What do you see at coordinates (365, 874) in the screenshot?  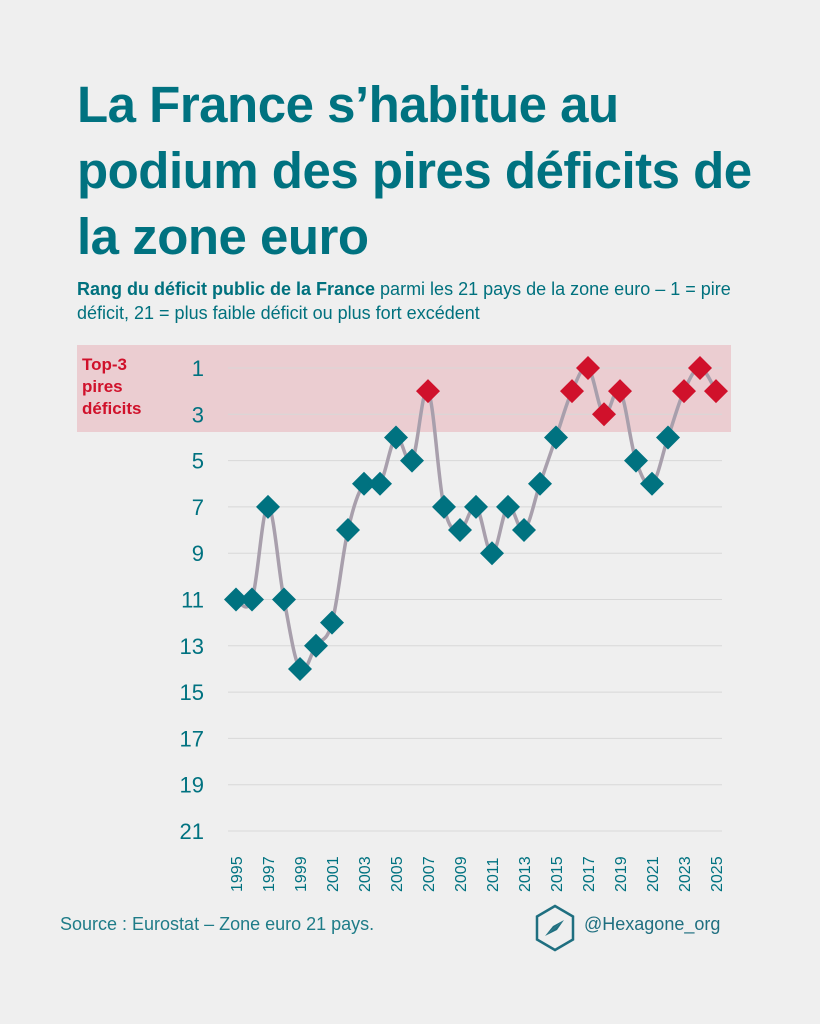 I see `x-tick-label: 2003` at bounding box center [365, 874].